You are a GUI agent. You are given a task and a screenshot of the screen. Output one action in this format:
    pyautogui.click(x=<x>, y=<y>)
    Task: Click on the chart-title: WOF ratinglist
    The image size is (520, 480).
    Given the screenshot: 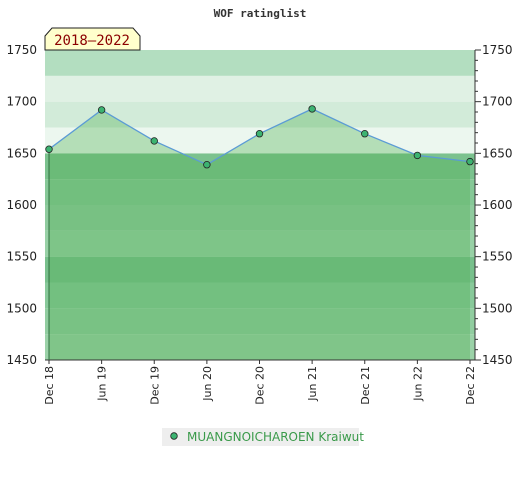 What is the action you would take?
    pyautogui.click(x=260, y=13)
    